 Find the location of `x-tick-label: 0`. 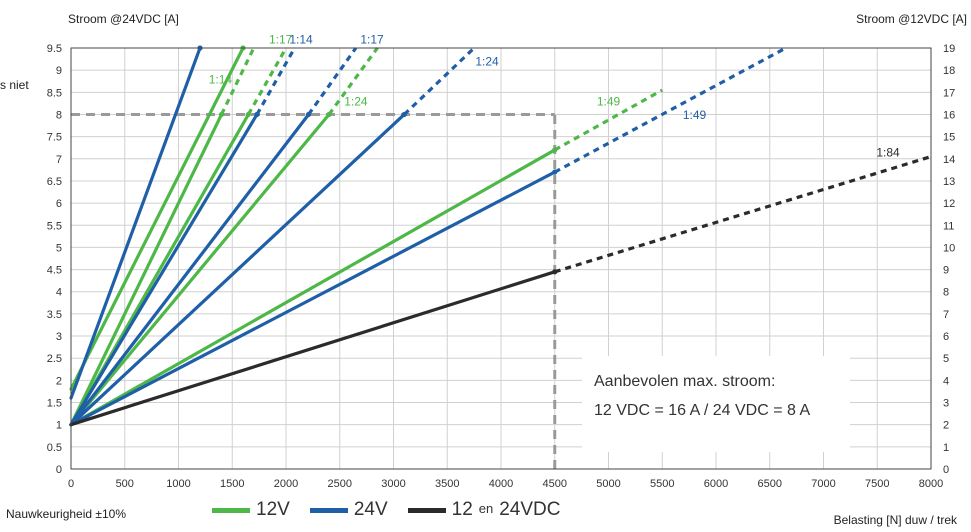

x-tick-label: 0 is located at coordinates (71, 484).